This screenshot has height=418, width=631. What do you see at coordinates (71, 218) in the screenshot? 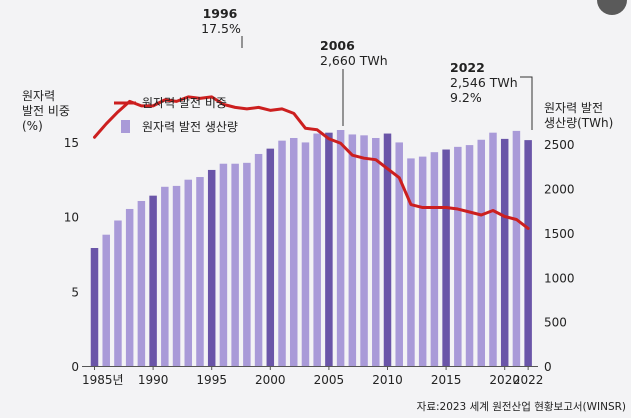
I see `left-tick-label: 10` at bounding box center [71, 218].